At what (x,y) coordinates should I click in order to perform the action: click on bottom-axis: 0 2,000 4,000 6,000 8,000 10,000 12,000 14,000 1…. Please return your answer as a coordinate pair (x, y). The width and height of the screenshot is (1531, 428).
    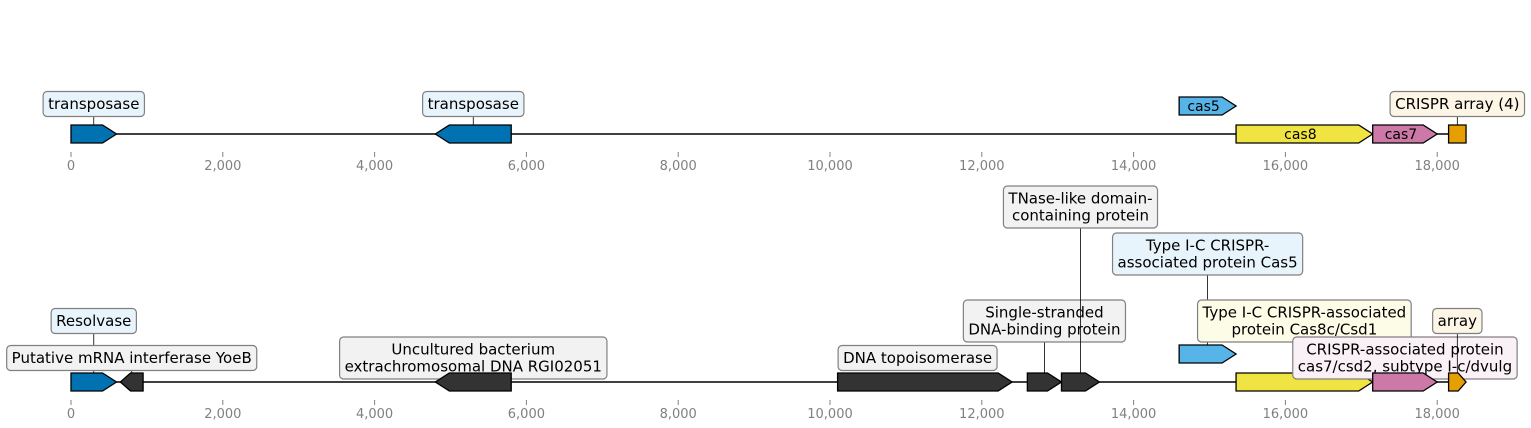
    Looking at the image, I should click on (763, 411).